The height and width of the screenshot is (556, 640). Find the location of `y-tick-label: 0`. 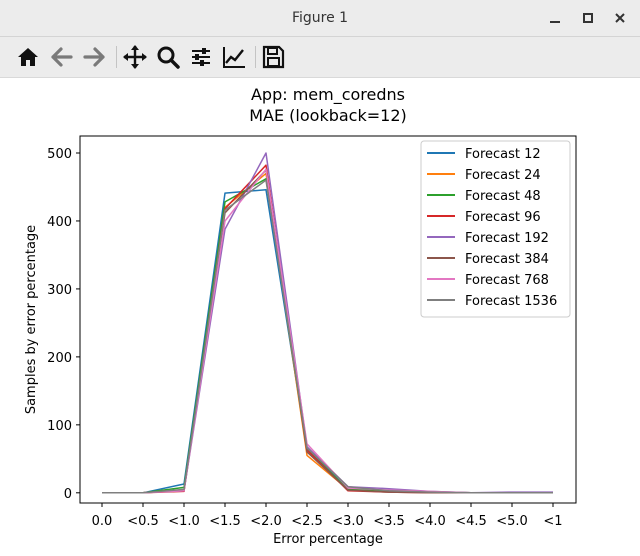

y-tick-label: 0 is located at coordinates (68, 494).